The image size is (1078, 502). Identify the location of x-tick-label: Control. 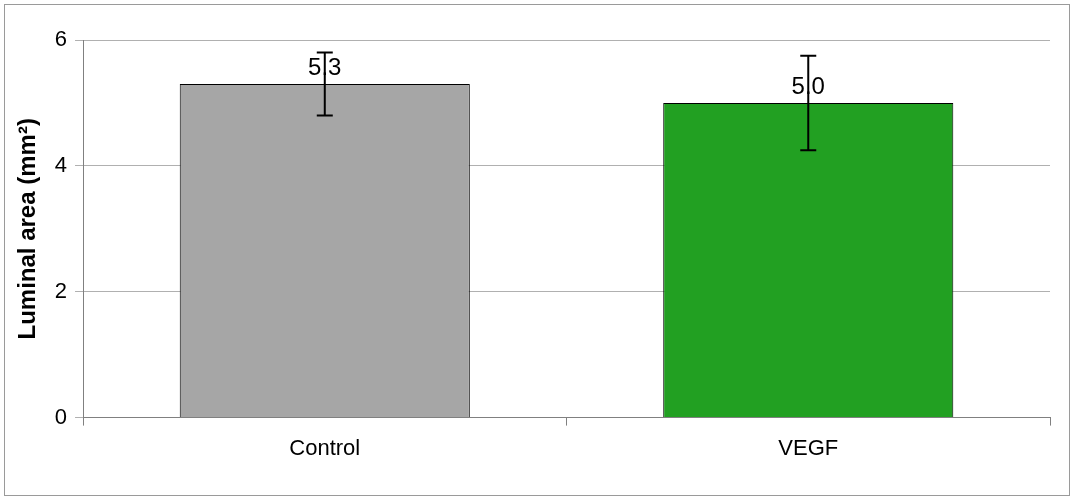
(325, 447).